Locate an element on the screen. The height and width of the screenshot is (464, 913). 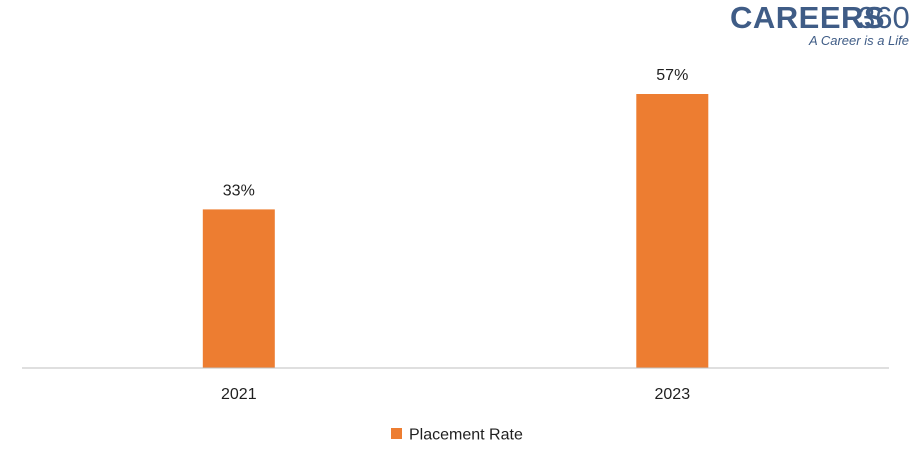
logo-name-number: 360 is located at coordinates (884, 17).